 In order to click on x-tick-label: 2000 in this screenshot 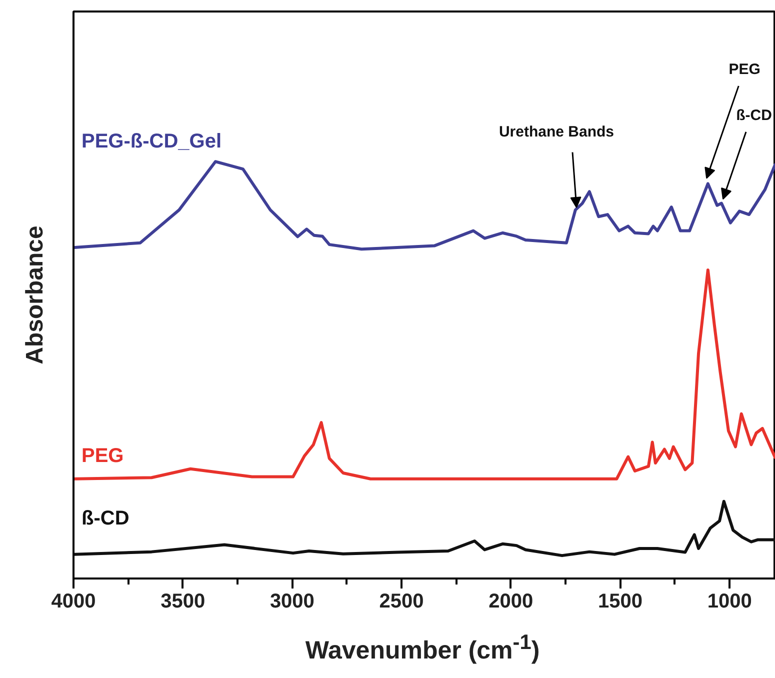, I will do `click(511, 601)`.